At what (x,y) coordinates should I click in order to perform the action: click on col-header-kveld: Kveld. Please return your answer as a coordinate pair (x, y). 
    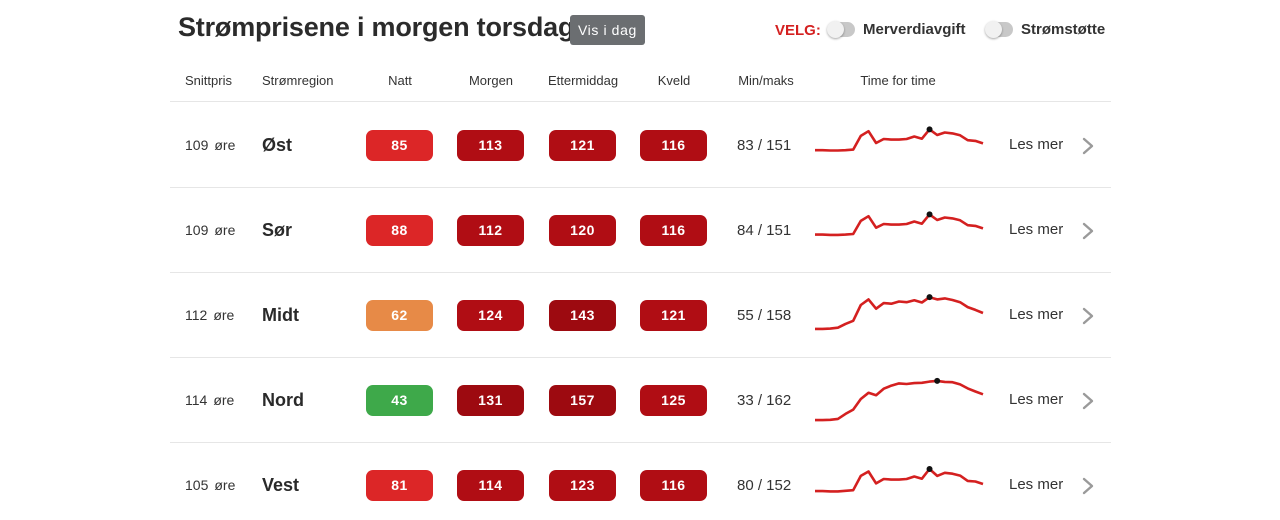
    Looking at the image, I should click on (674, 80).